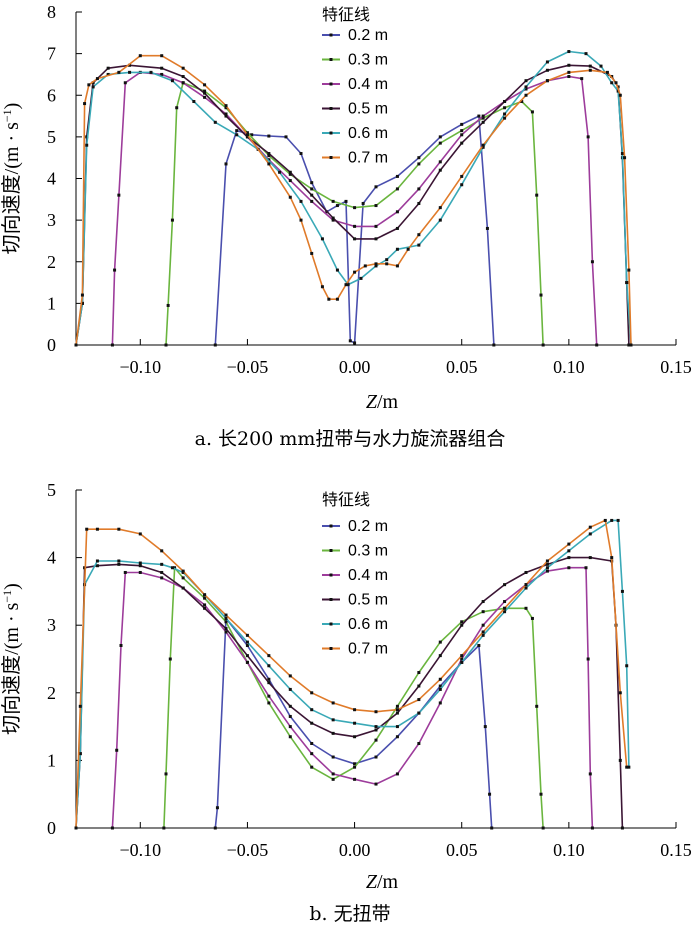  What do you see at coordinates (350, 439) in the screenshot?
I see `chart-caption: a. 长200 mm扭带与水力旋流器组合` at bounding box center [350, 439].